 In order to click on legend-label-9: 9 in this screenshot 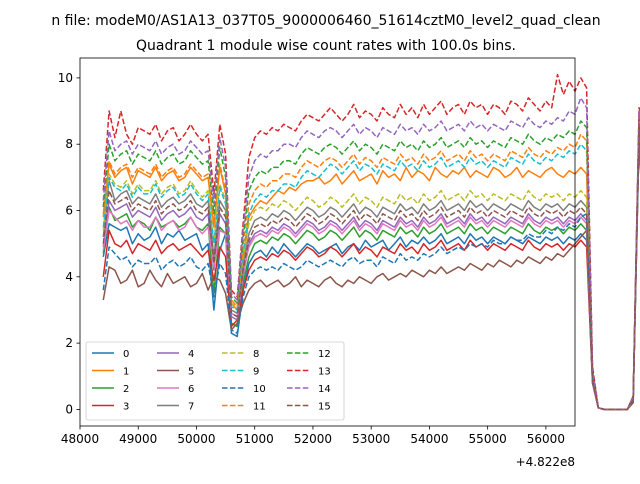, I will do `click(256, 372)`.